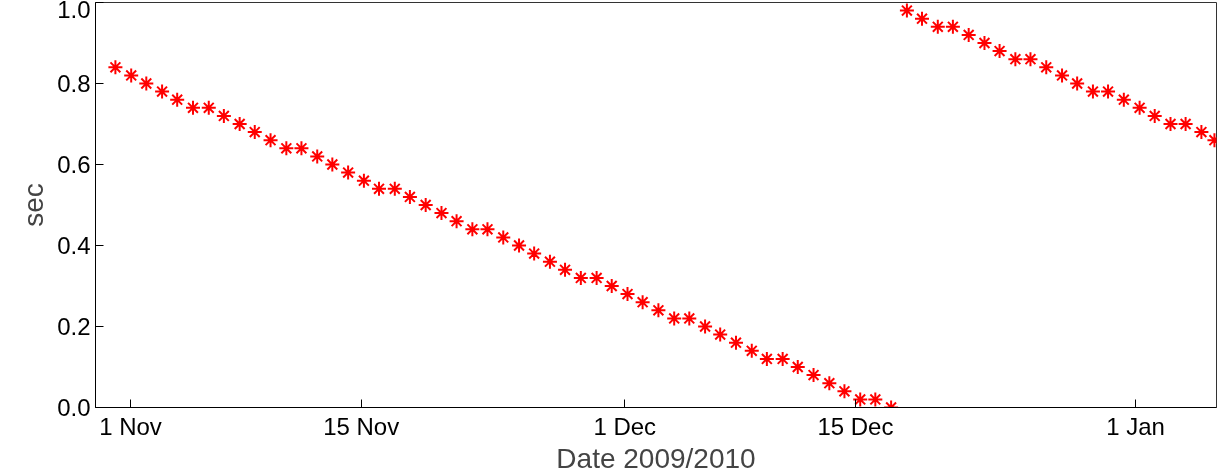 This screenshot has width=1218, height=476. What do you see at coordinates (74, 326) in the screenshot?
I see `y-tick-label: 0.2` at bounding box center [74, 326].